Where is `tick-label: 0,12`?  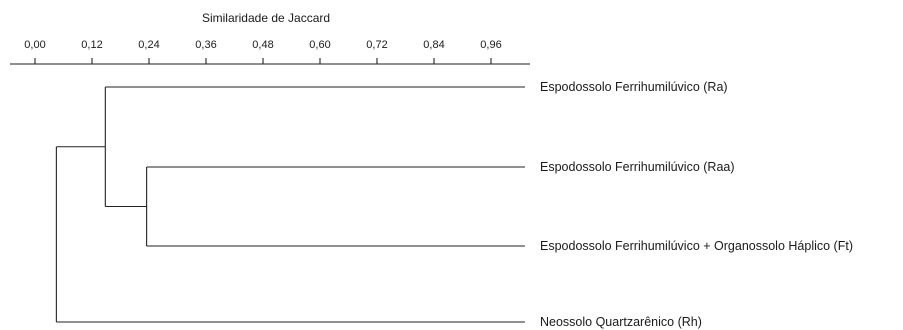
tick-label: 0,12 is located at coordinates (91, 45).